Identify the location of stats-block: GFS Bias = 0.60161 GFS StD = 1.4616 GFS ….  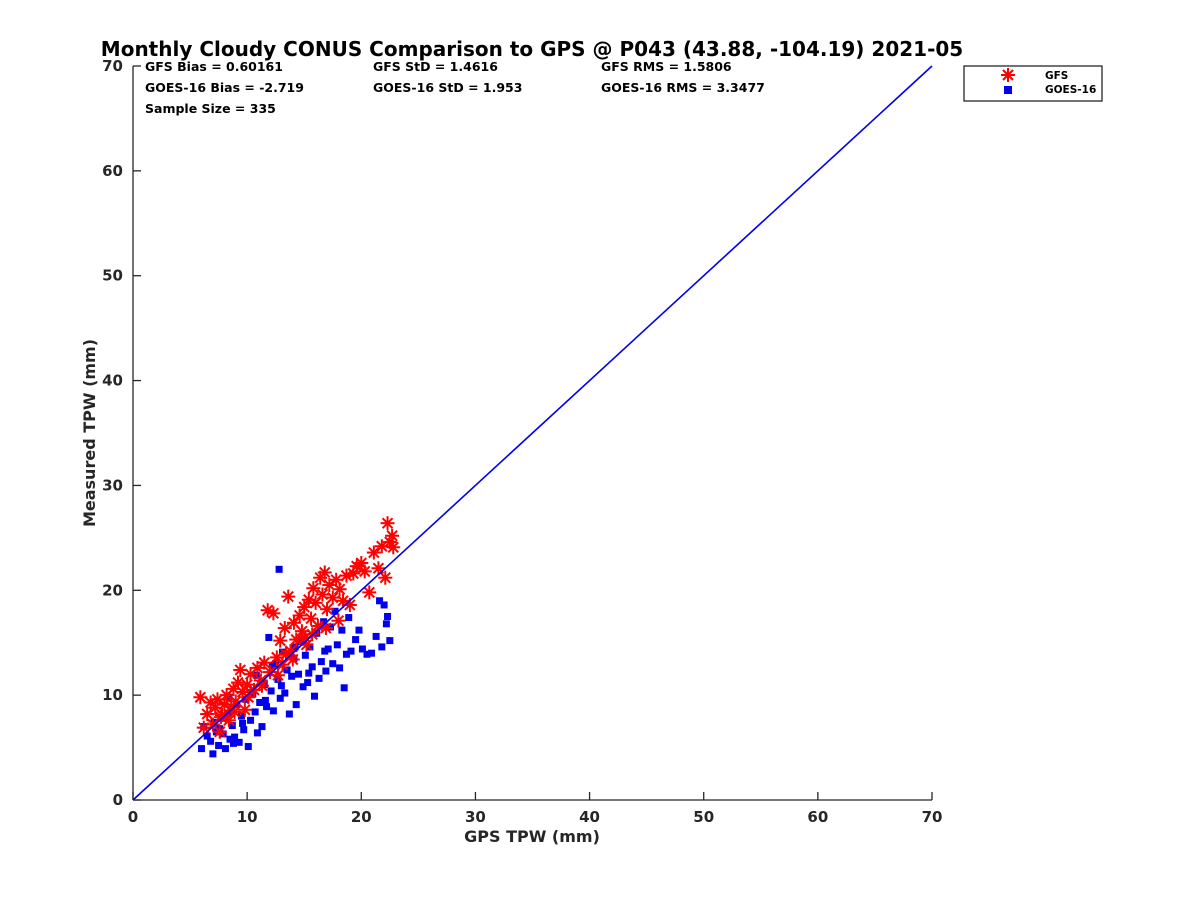
(455, 87).